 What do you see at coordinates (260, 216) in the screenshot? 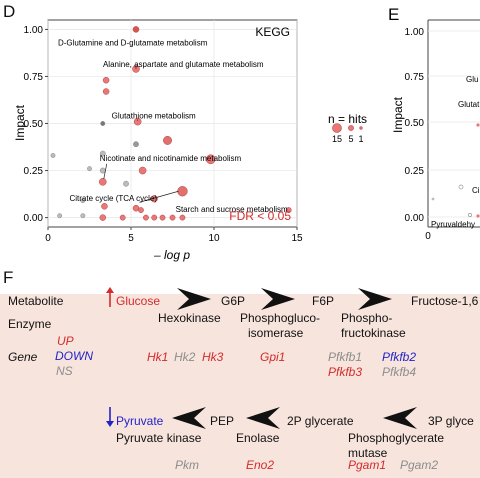
I see `fdr-label: FDR < 0.05` at bounding box center [260, 216].